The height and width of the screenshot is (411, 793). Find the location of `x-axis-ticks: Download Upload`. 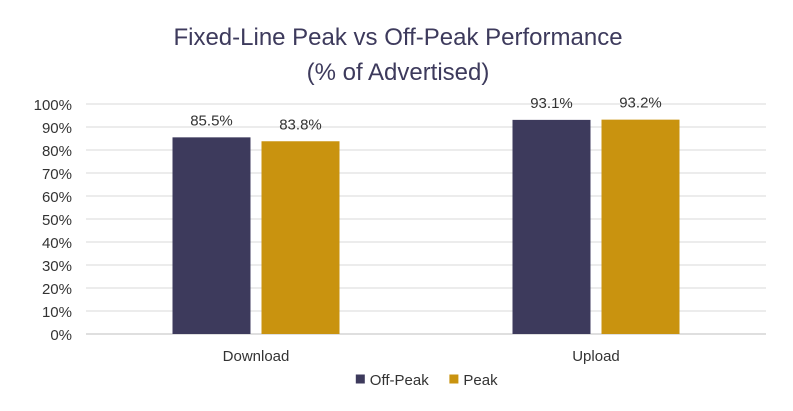

x-axis-ticks: Download Upload is located at coordinates (421, 356).